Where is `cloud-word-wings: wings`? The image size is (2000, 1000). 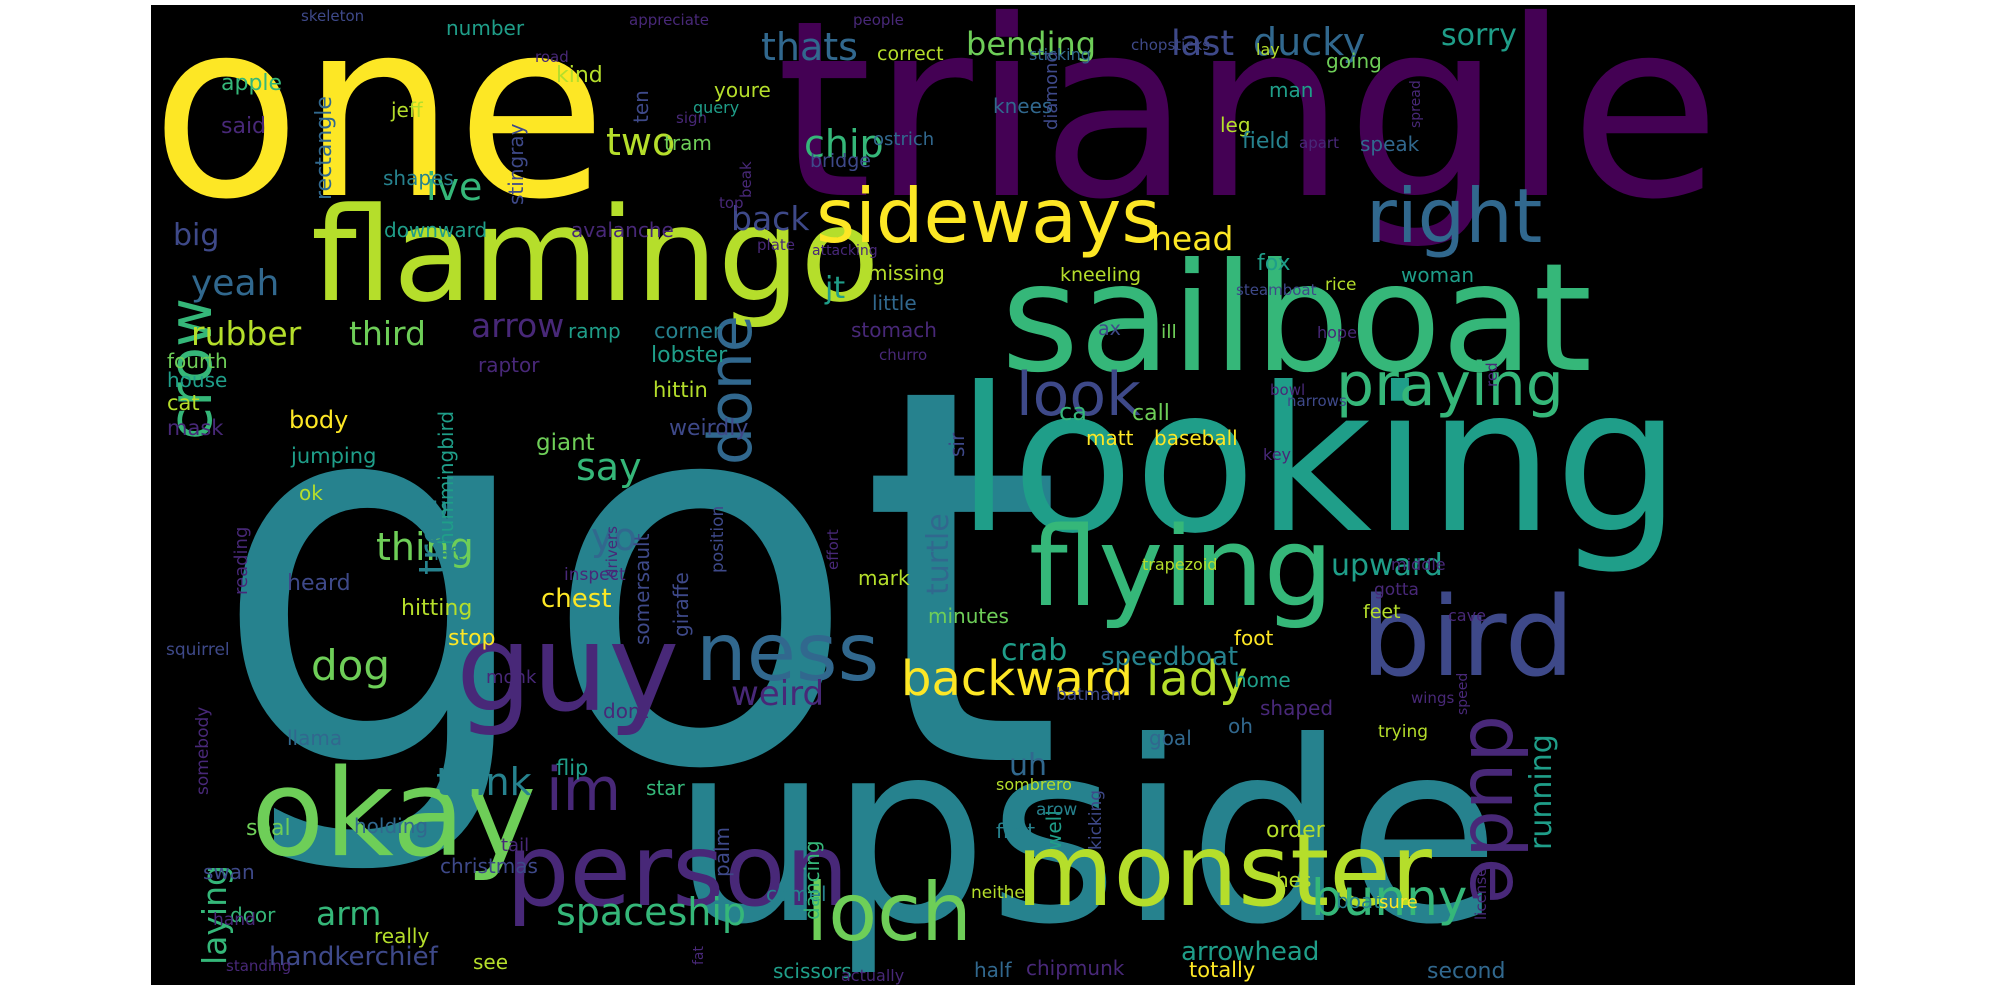
cloud-word-wings: wings is located at coordinates (1432, 698).